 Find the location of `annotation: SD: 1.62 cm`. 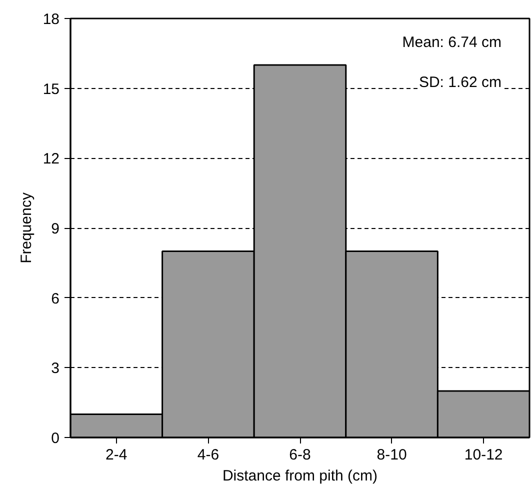

annotation: SD: 1.62 cm is located at coordinates (460, 82).